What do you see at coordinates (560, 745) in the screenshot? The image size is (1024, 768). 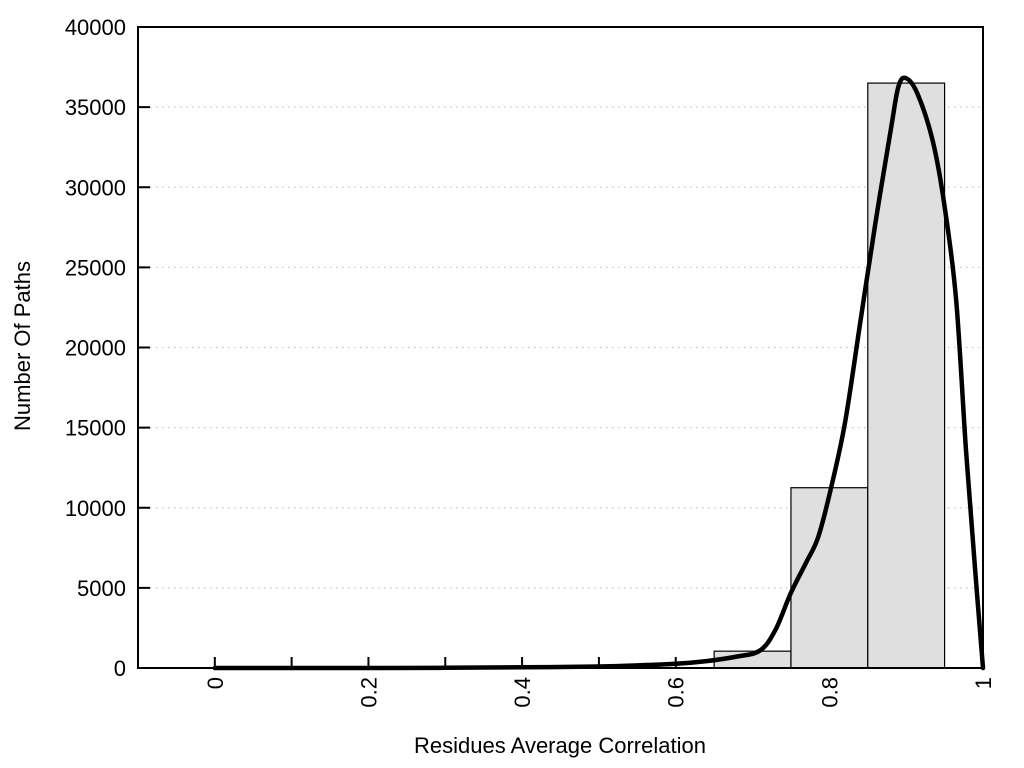 I see `x-axis-title: Residues Average Correlation` at bounding box center [560, 745].